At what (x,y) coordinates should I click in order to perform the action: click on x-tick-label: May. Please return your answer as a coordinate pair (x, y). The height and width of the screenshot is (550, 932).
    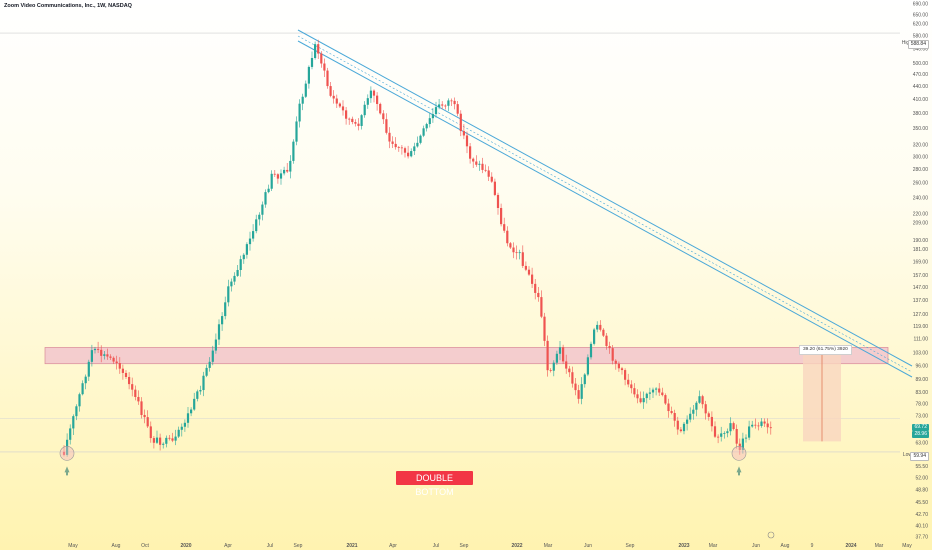
    Looking at the image, I should click on (73, 546).